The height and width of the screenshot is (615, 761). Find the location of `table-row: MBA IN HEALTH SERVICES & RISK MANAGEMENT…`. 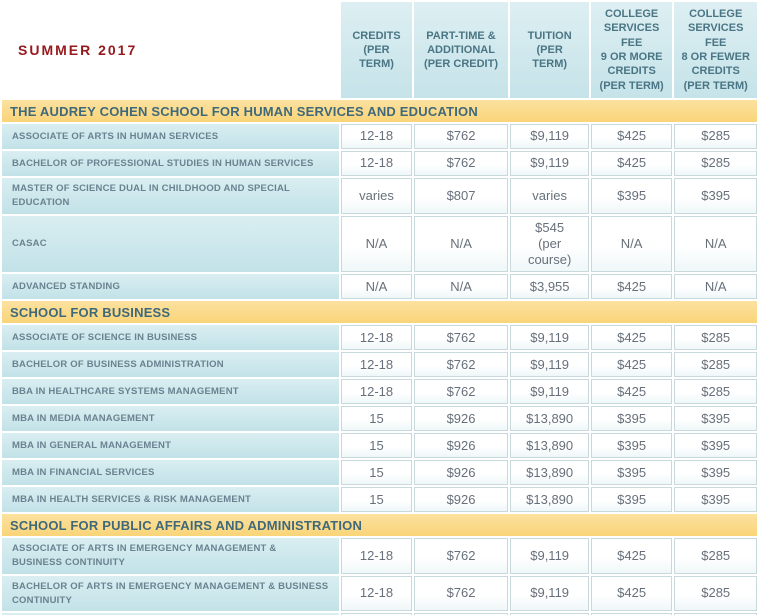

table-row: MBA IN HEALTH SERVICES & RISK MANAGEMENT… is located at coordinates (379, 500).